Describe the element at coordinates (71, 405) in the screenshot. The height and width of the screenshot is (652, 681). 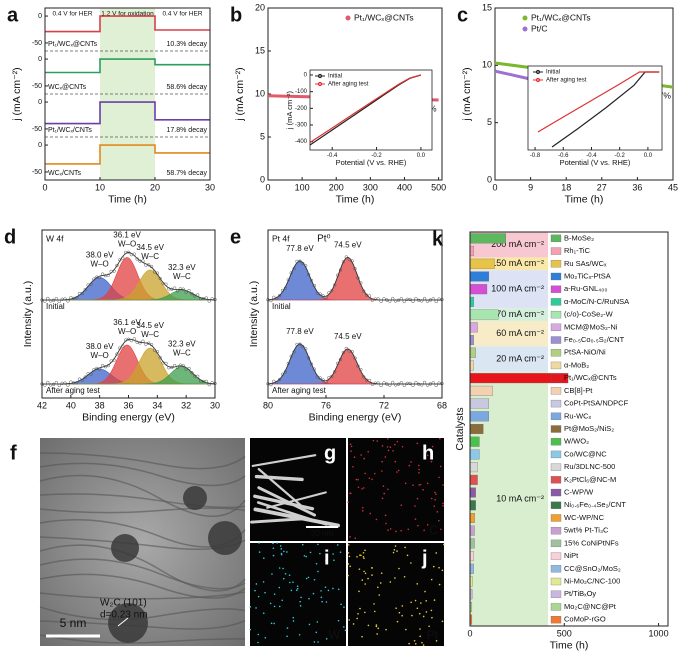
I see `x-tick-label: 40` at that location.